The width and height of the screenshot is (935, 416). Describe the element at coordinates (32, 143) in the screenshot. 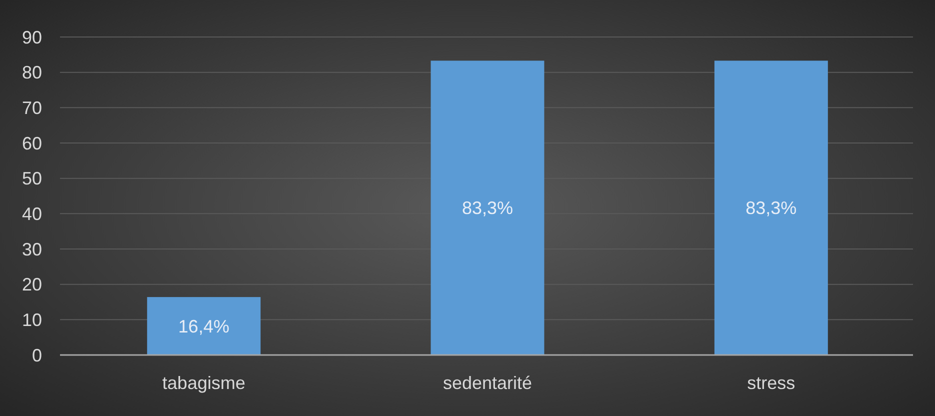

I see `y-tick-label: 60` at that location.